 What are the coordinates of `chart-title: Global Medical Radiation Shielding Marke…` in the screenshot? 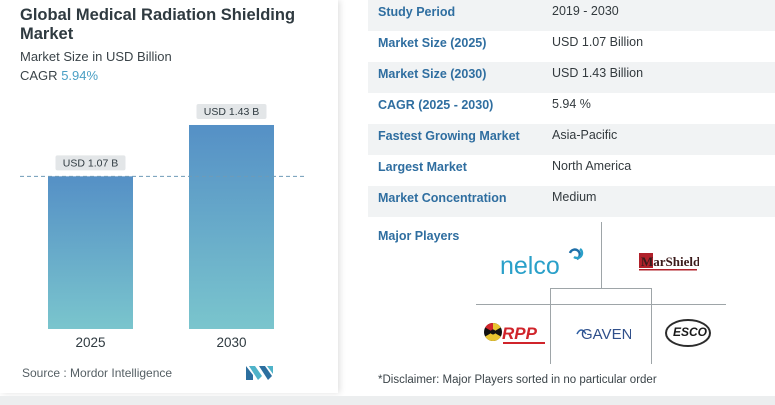 It's located at (158, 24).